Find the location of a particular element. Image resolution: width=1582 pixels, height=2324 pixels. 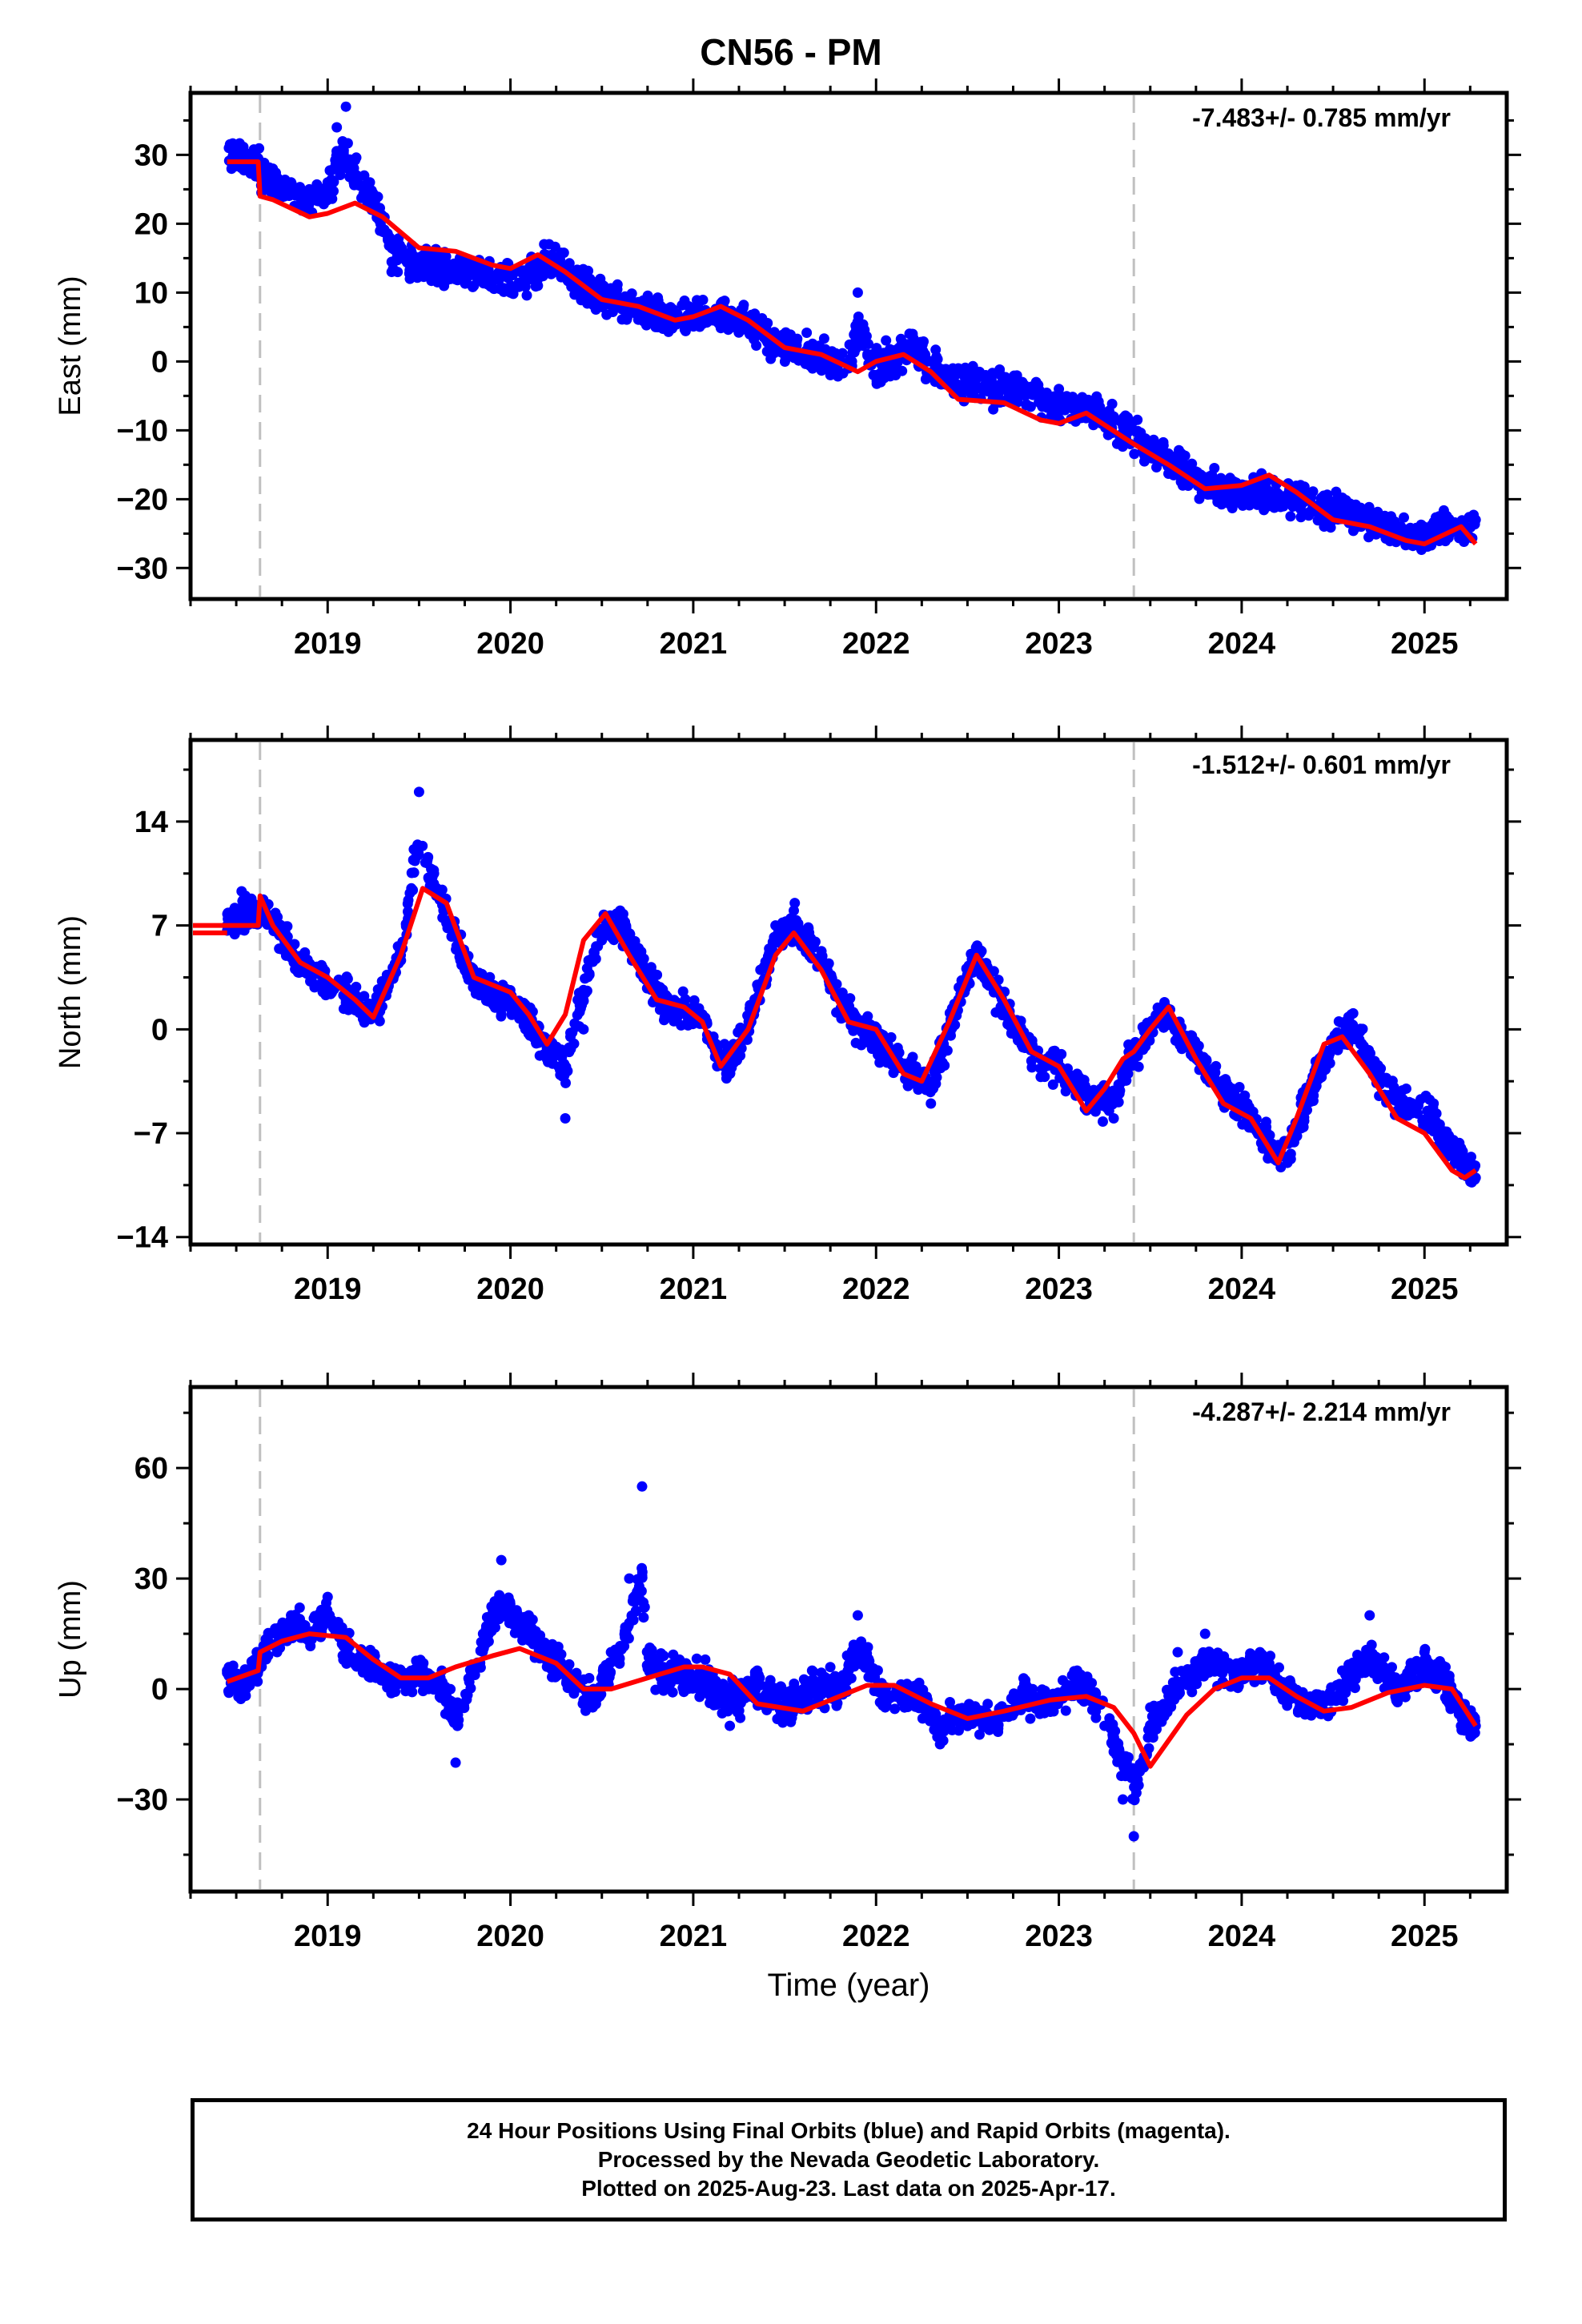

x-tick-label: 2025 is located at coordinates (1425, 1289).